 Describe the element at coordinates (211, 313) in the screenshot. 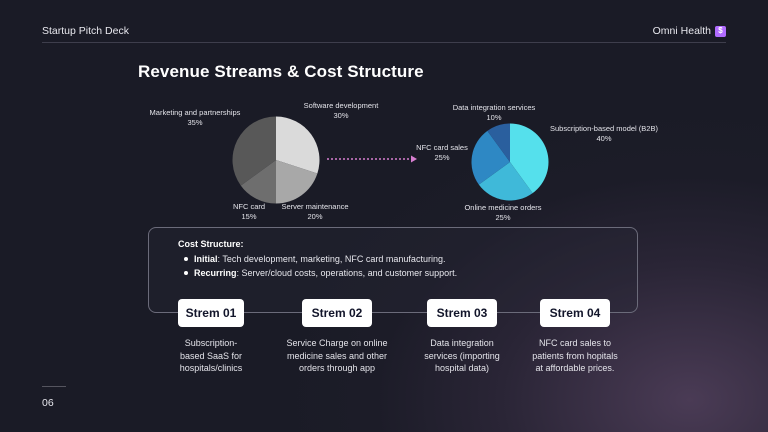

I see `stream-01-button: Strem 01` at that location.